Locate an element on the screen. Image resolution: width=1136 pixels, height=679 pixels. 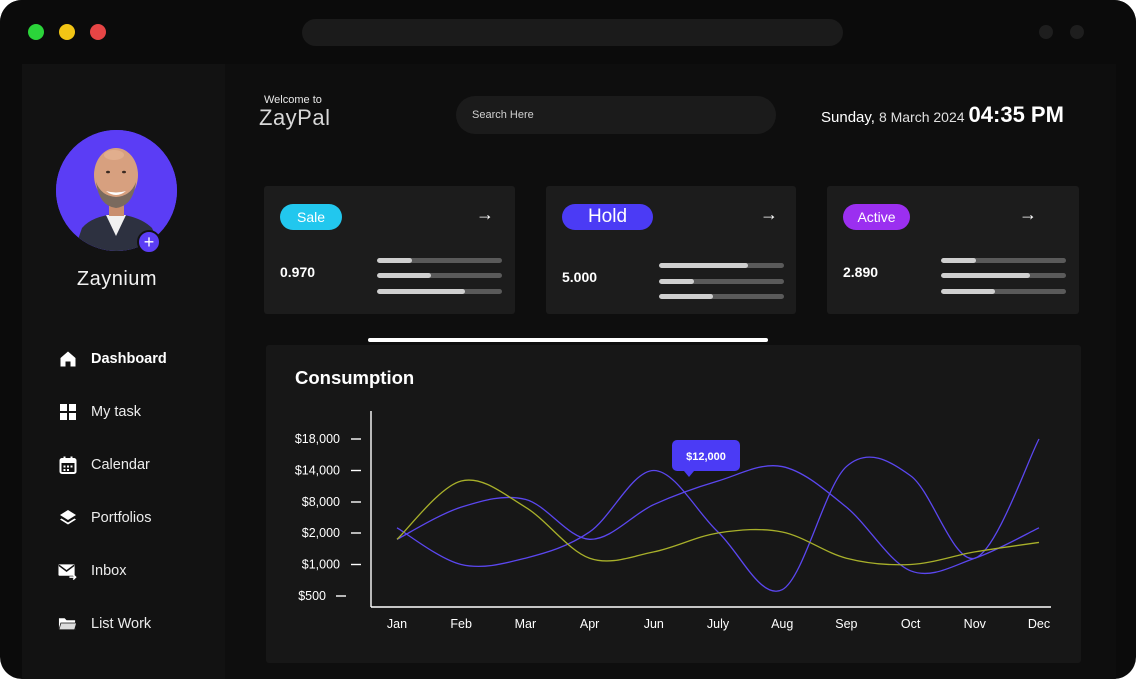
y-tick-label: $1,000 is located at coordinates (321, 565).